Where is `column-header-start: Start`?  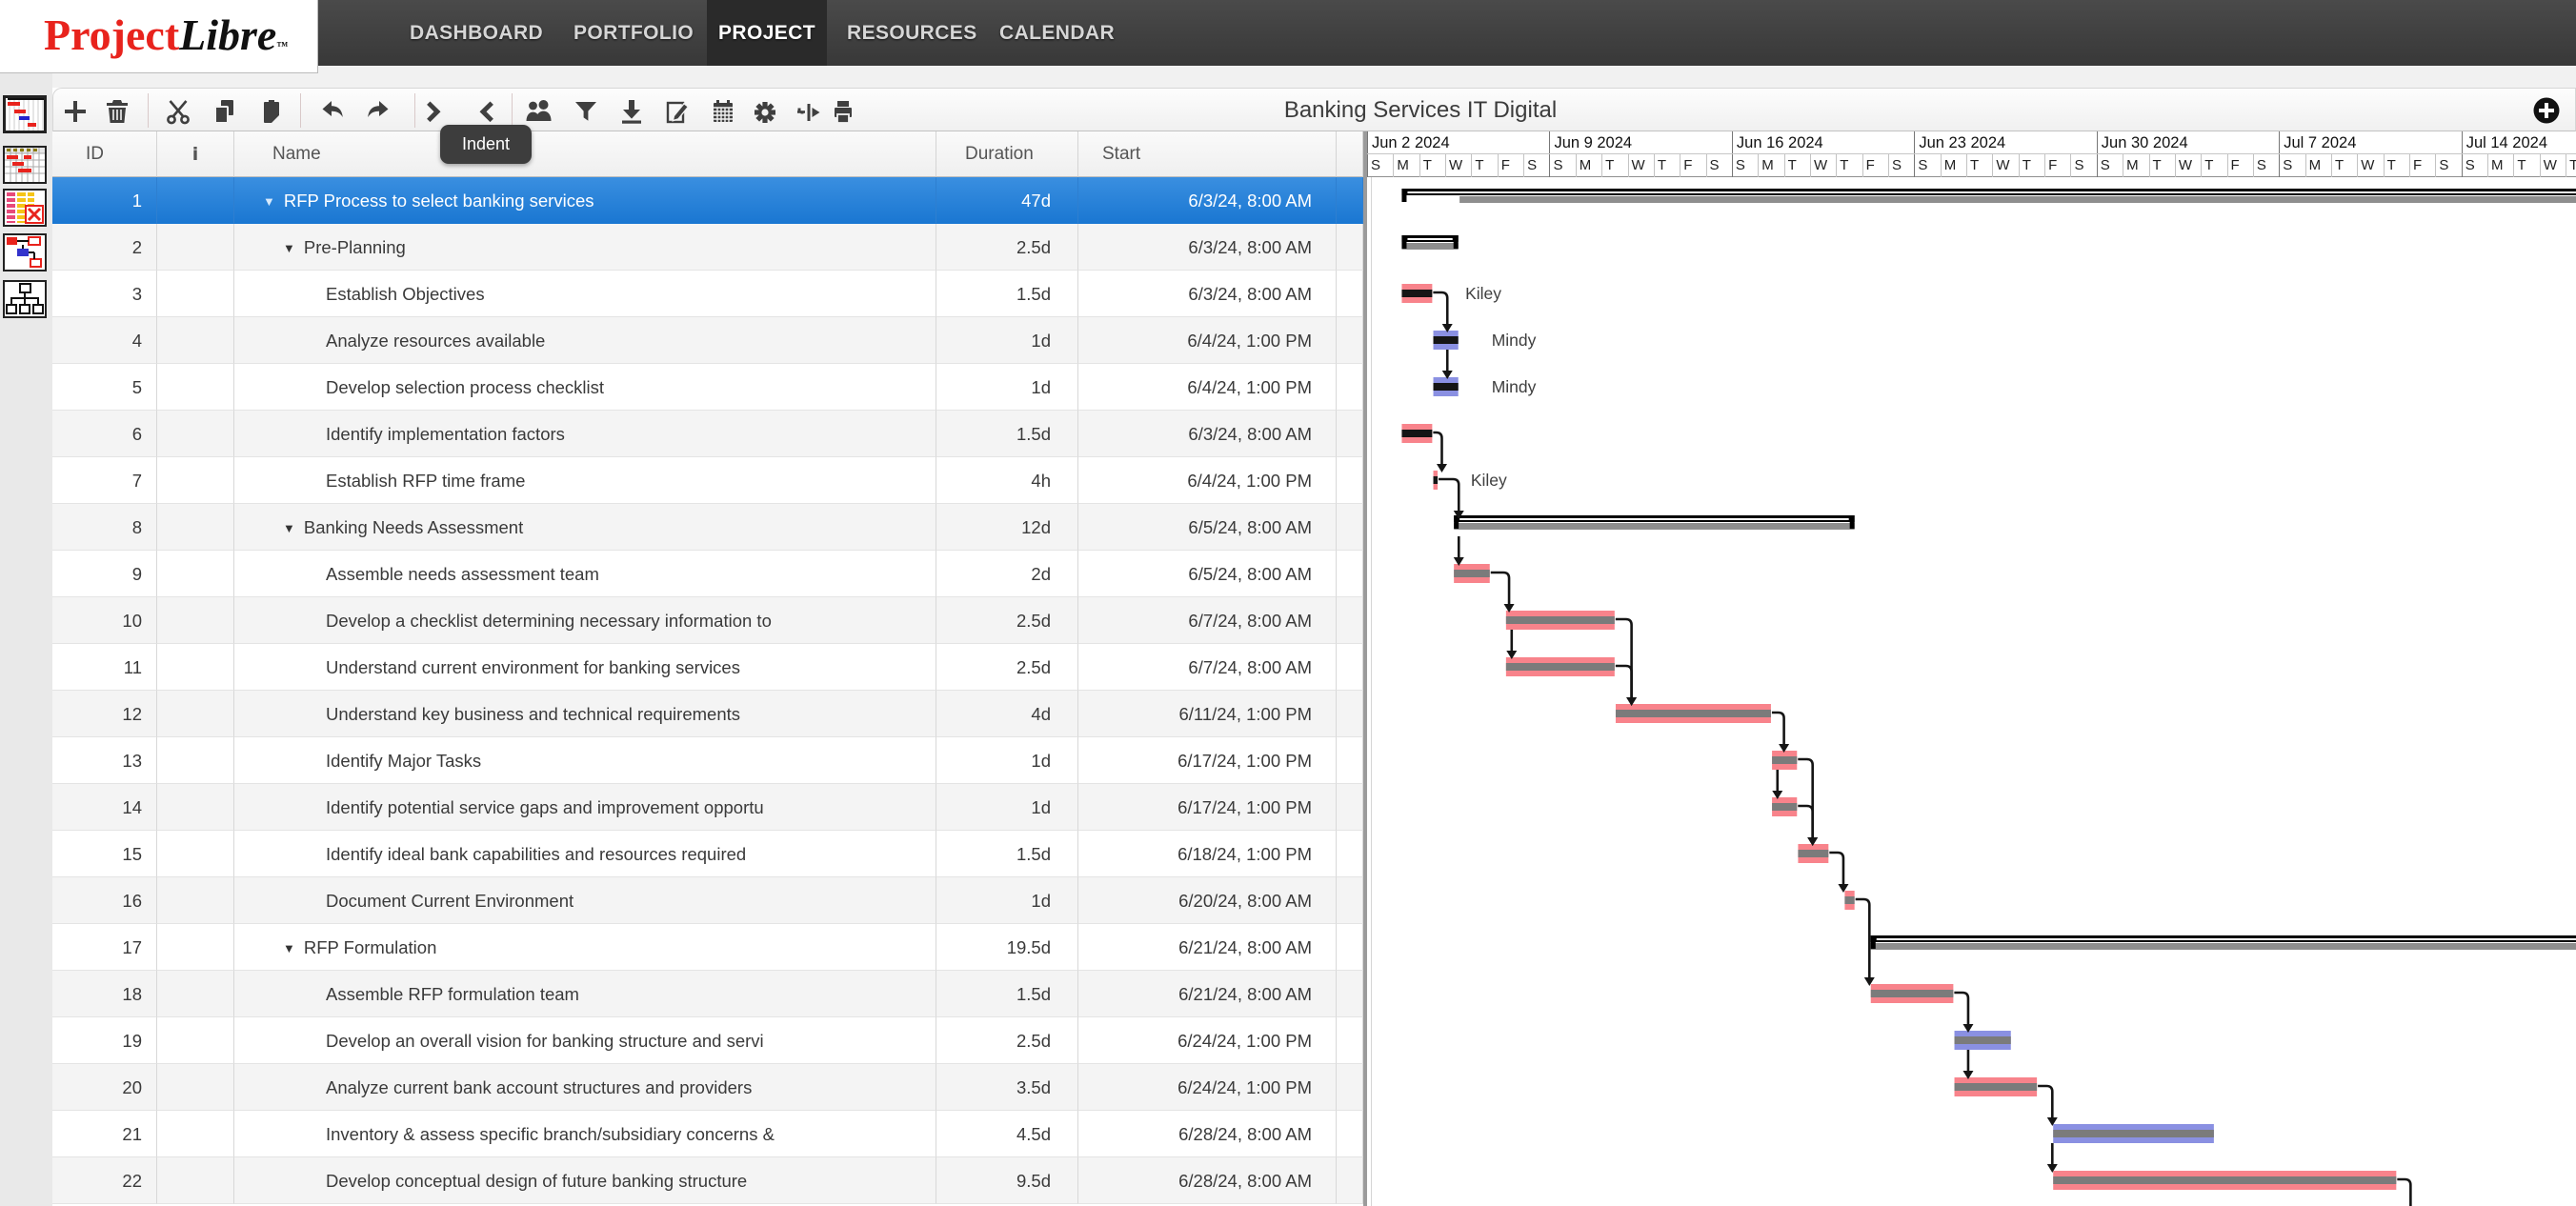
column-header-start: Start is located at coordinates (1207, 154).